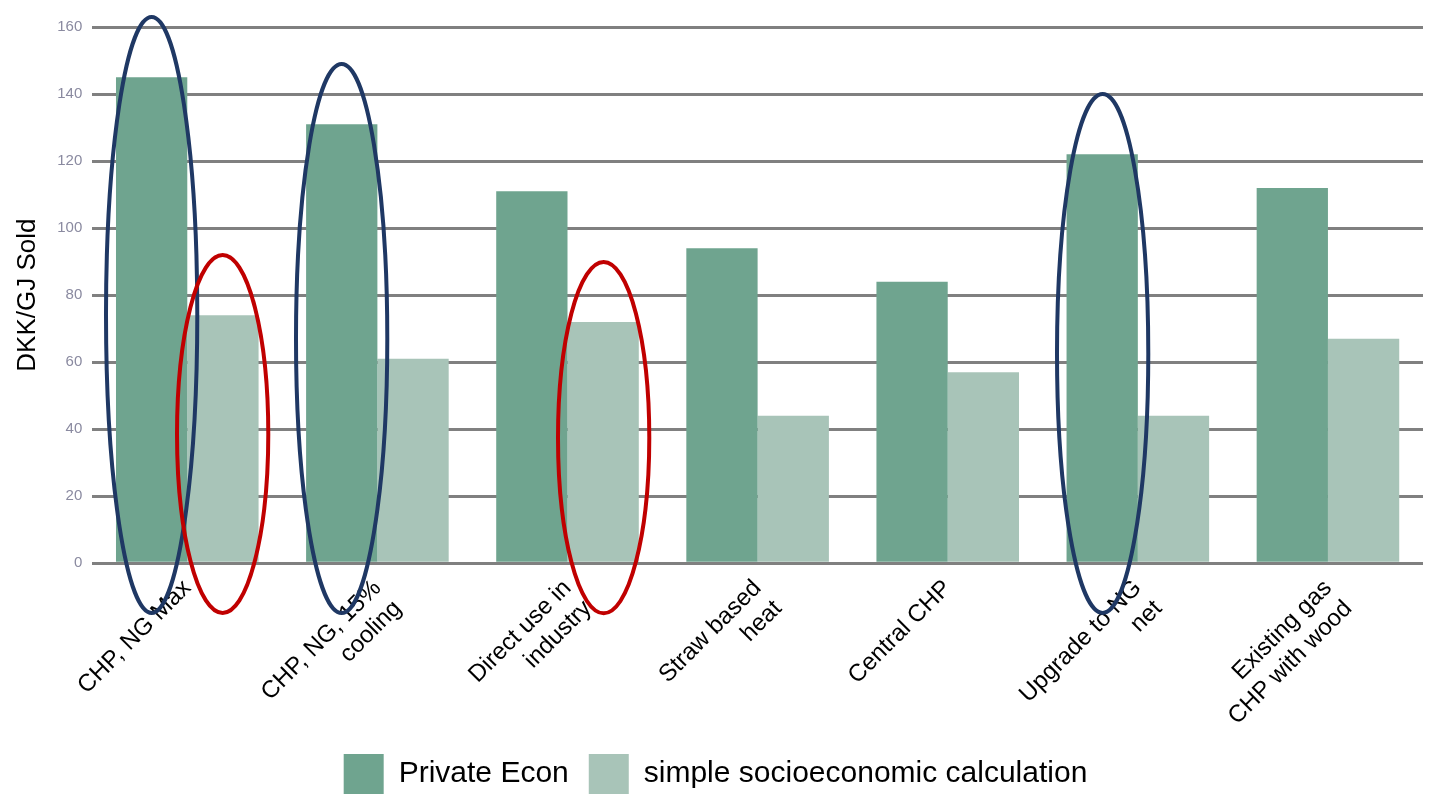 The image size is (1441, 812). What do you see at coordinates (865, 772) in the screenshot?
I see `legend-label: simple socioeconomic calculation` at bounding box center [865, 772].